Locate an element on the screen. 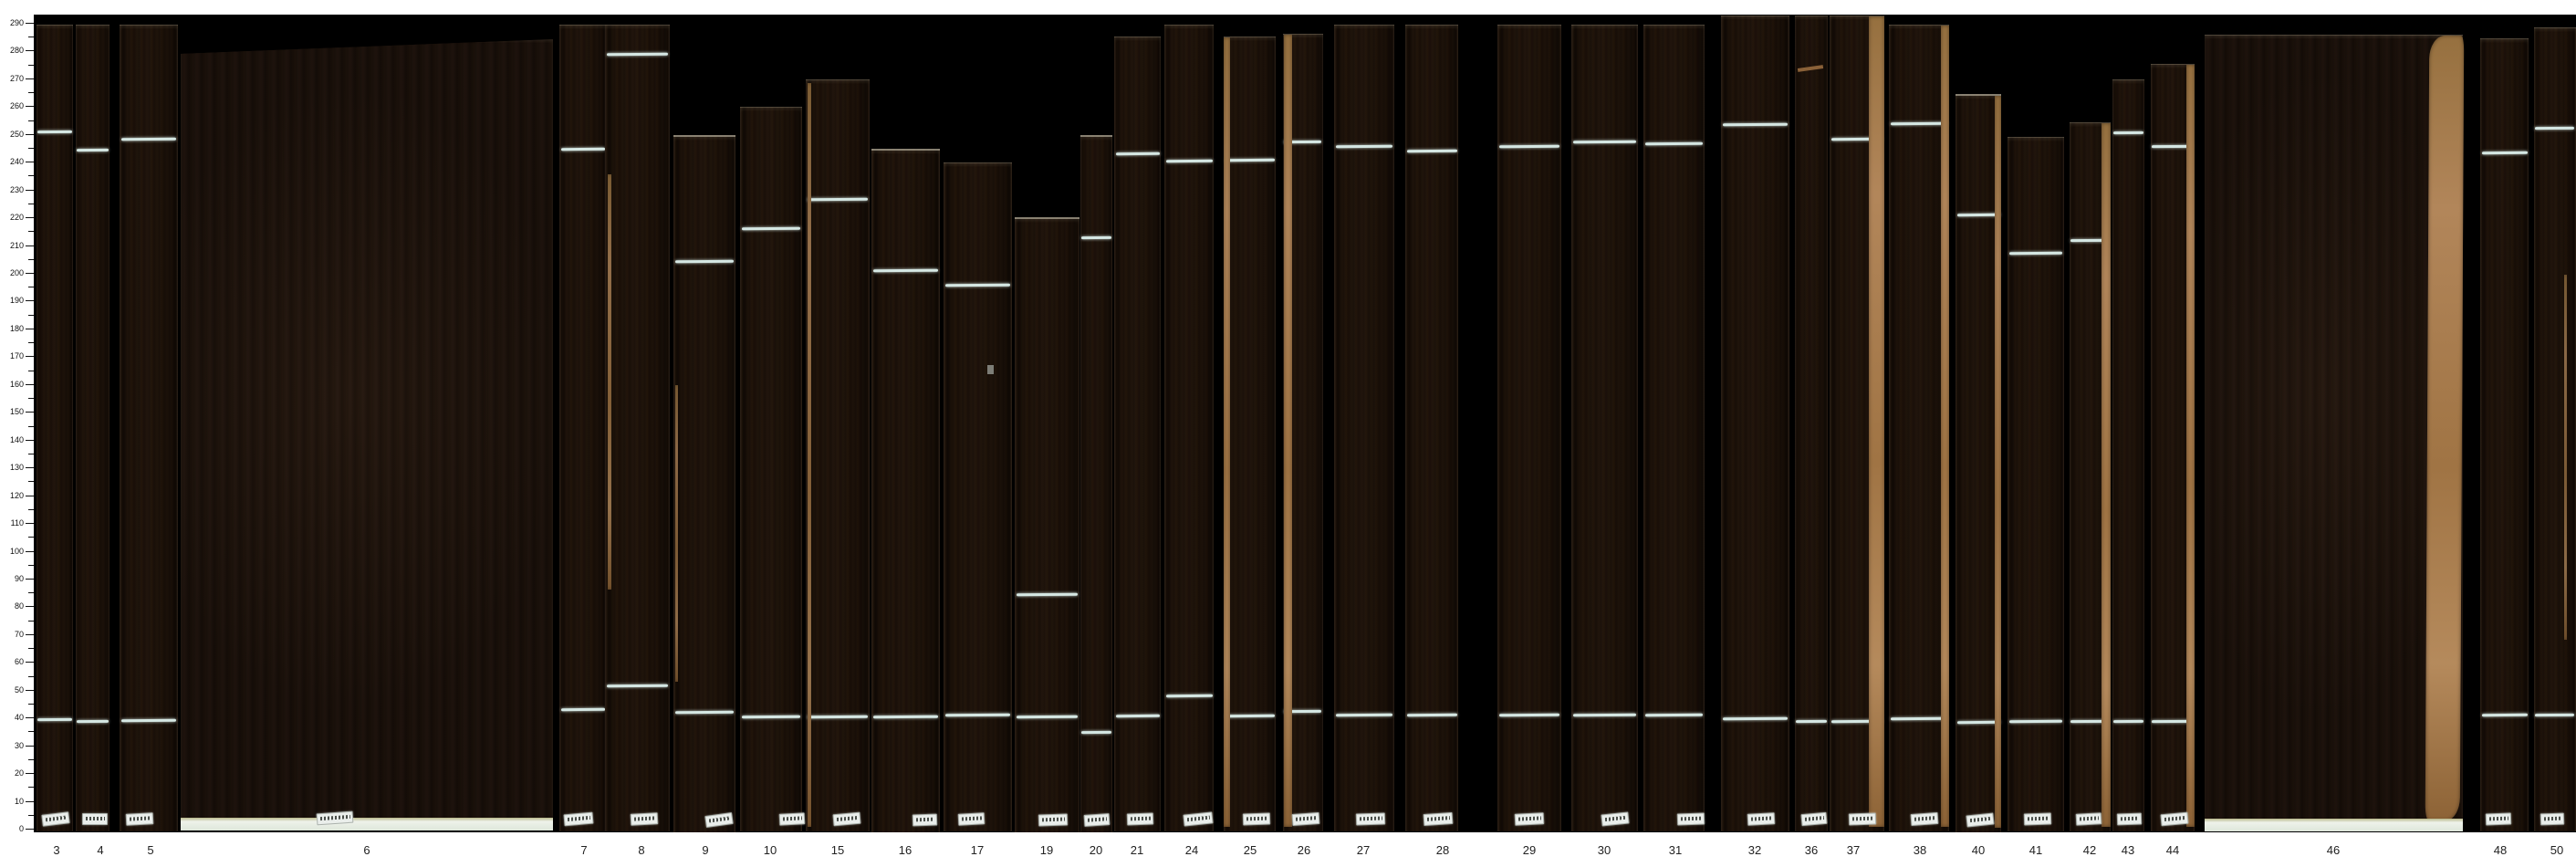 The image size is (2576, 867). ruler-label: 140 is located at coordinates (16, 439).